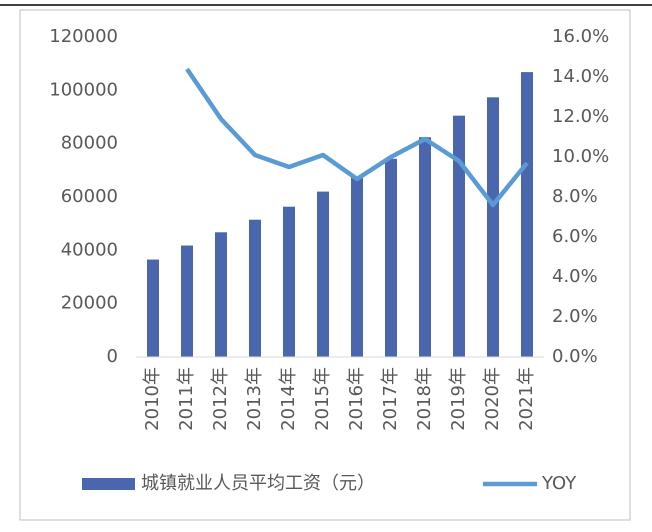 This screenshot has width=652, height=532. Describe the element at coordinates (424, 399) in the screenshot. I see `x-tick-label: 2018年` at that location.